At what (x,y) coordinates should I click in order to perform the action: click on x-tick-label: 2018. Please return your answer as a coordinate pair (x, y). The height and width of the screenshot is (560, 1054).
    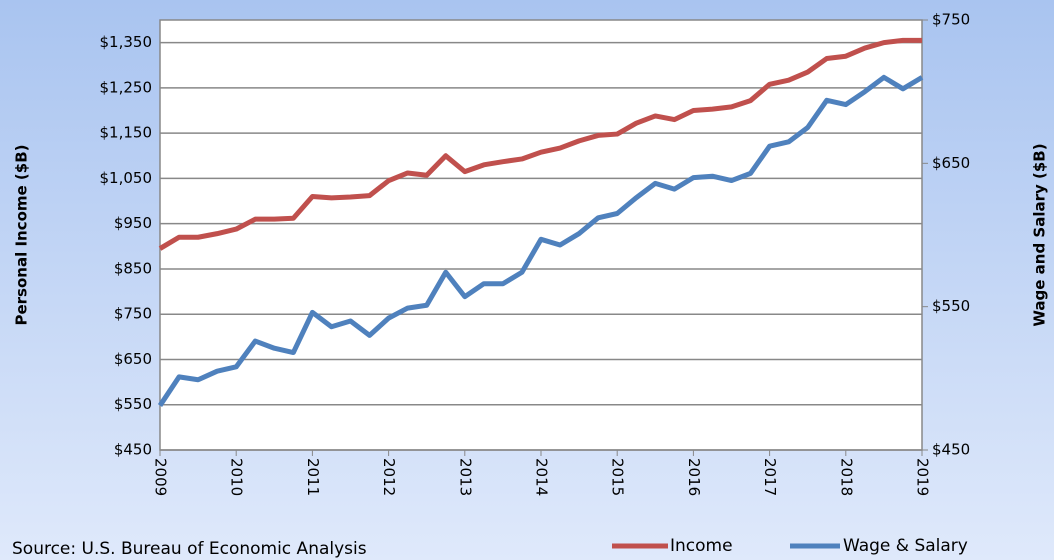
    Looking at the image, I should click on (846, 477).